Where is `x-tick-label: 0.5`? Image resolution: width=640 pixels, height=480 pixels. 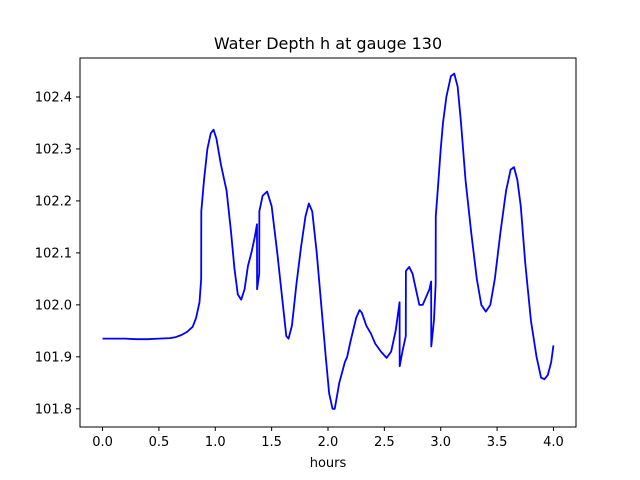
x-tick-label: 0.5 is located at coordinates (159, 442).